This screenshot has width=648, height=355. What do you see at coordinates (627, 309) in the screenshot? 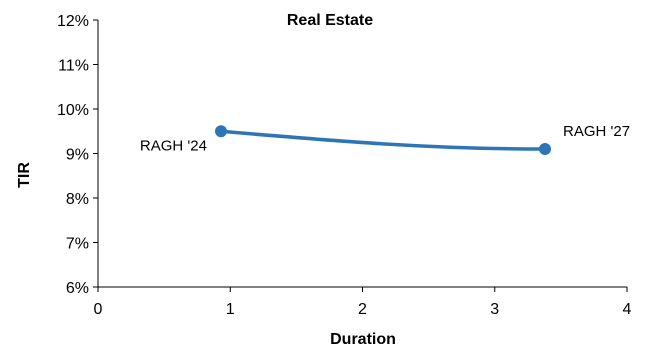
I see `x-tick-label: 4` at bounding box center [627, 309].